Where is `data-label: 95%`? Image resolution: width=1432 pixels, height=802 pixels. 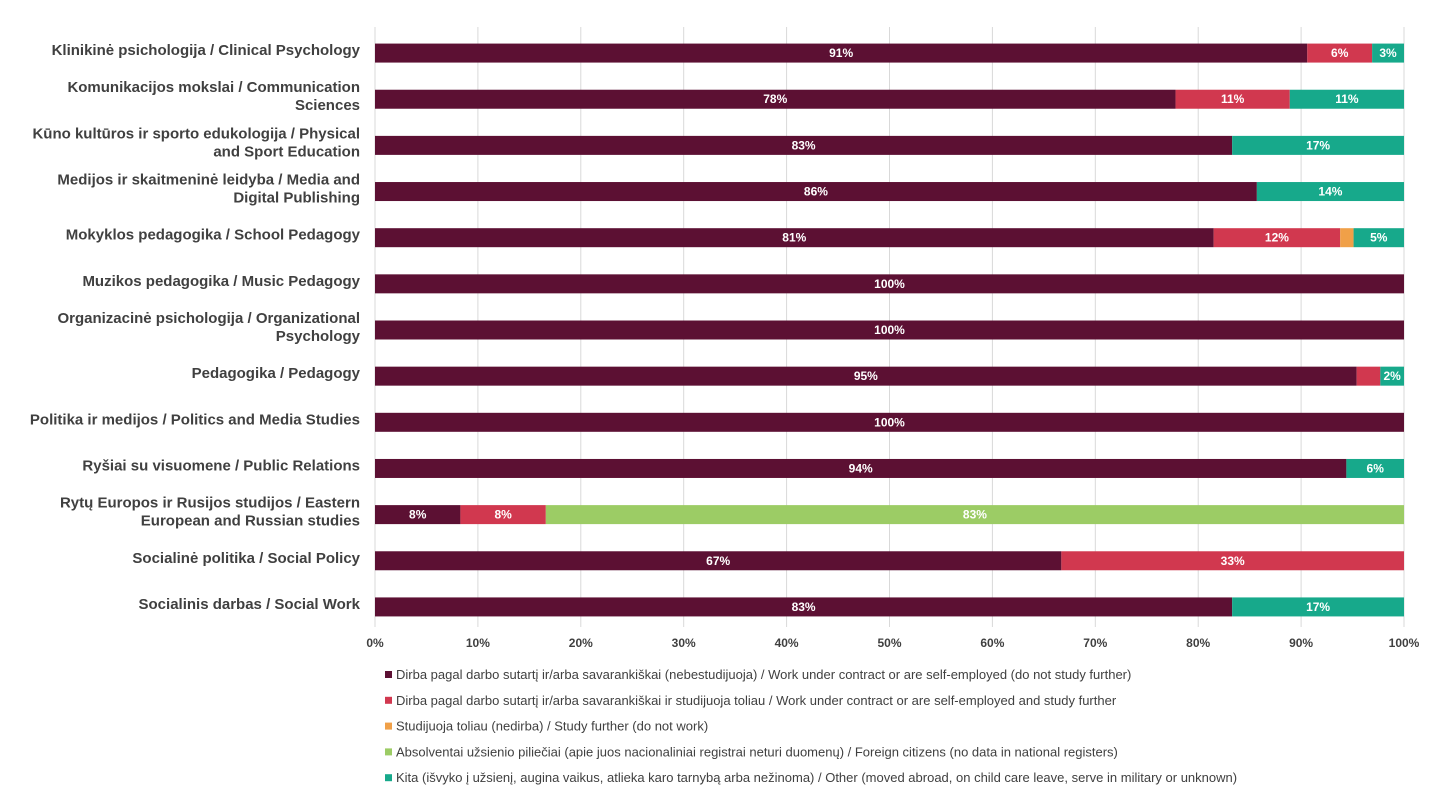
data-label: 95% is located at coordinates (866, 376).